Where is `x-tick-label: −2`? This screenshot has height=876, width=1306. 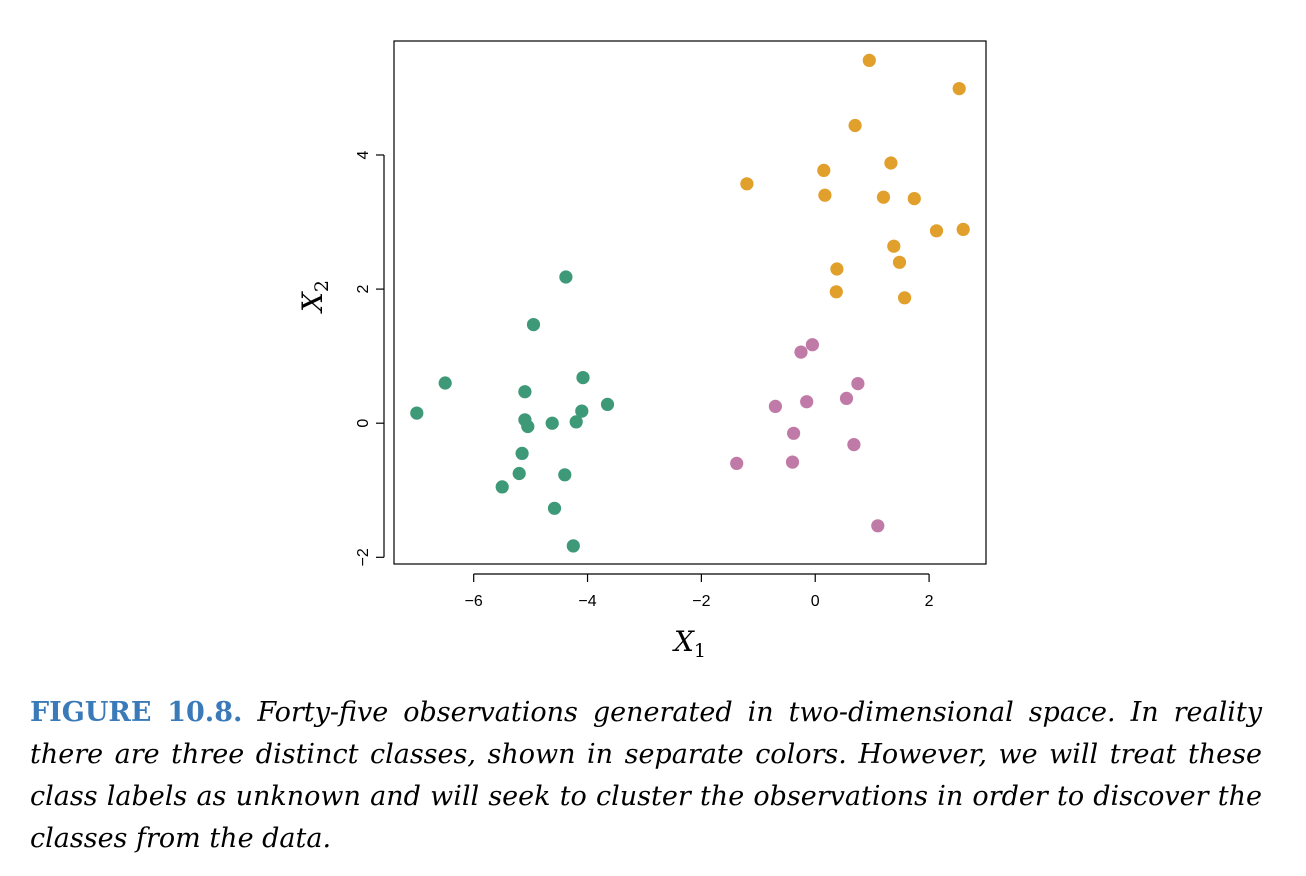
x-tick-label: −2 is located at coordinates (701, 601).